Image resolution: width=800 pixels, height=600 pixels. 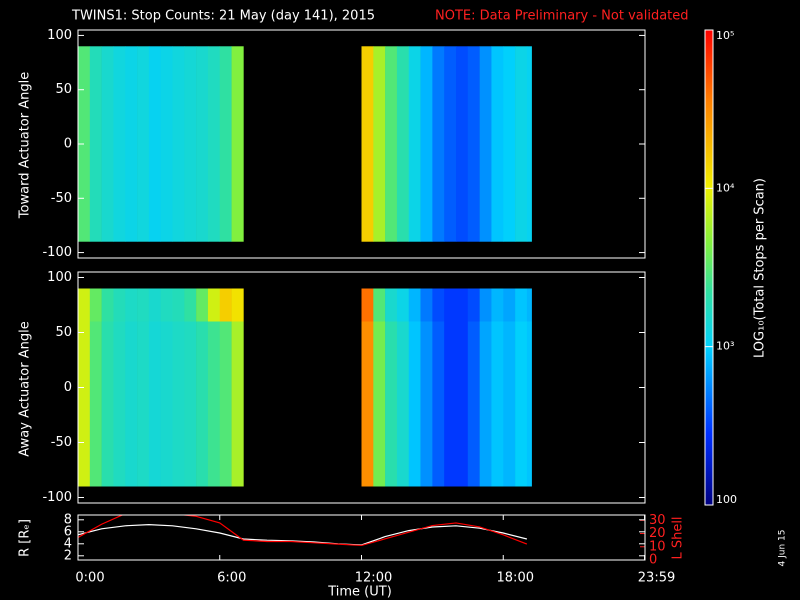 I want to click on colorbar-tick-label: 10³, so click(x=725, y=346).